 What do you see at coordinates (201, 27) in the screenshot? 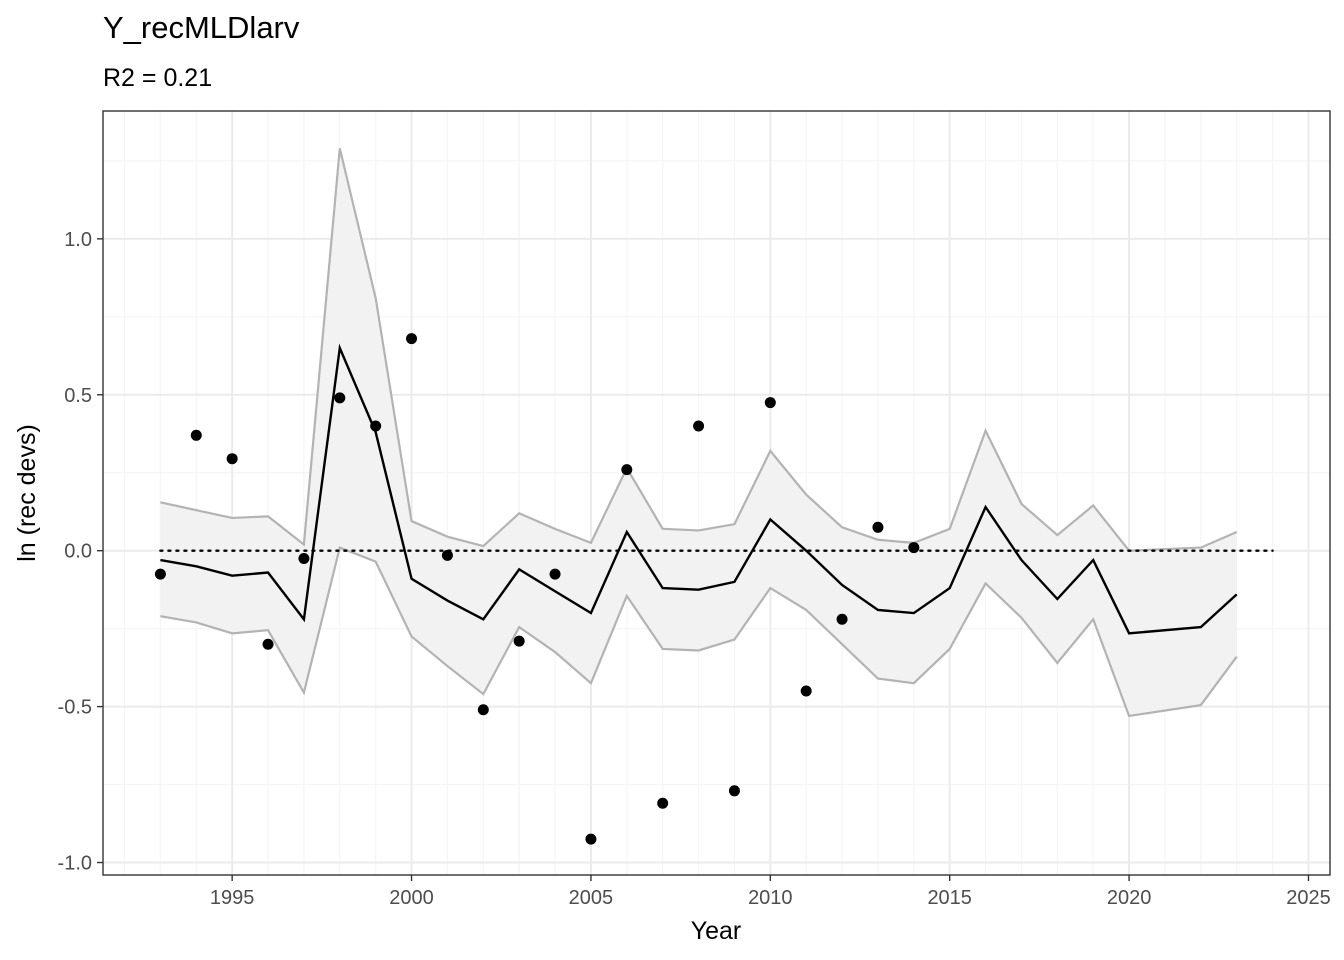
I see `chart-title: Y_recMLDlarv` at bounding box center [201, 27].